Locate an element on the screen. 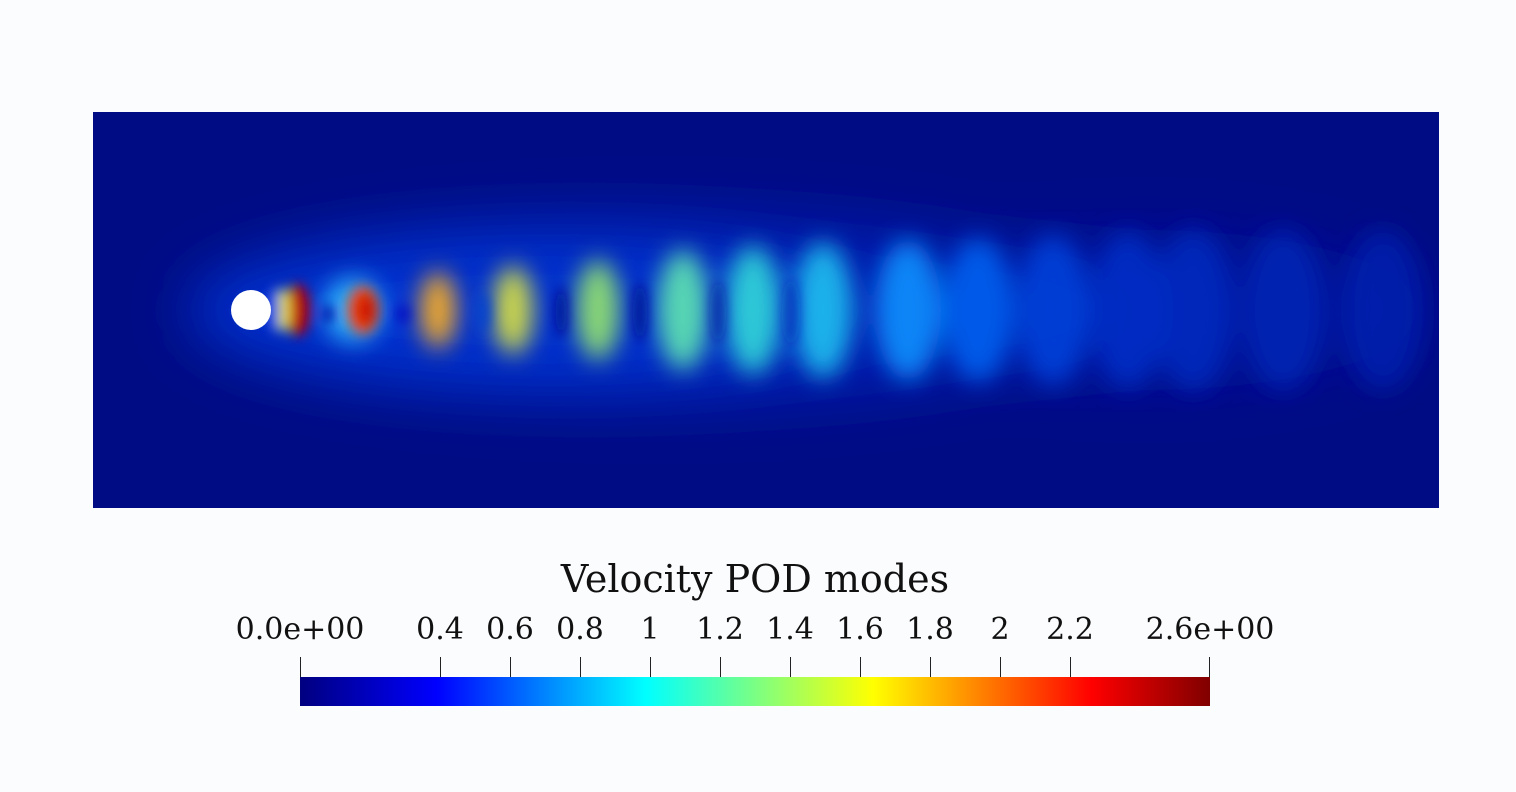 The image size is (1516, 792). colorbar-tick-label: 0.8 is located at coordinates (580, 629).